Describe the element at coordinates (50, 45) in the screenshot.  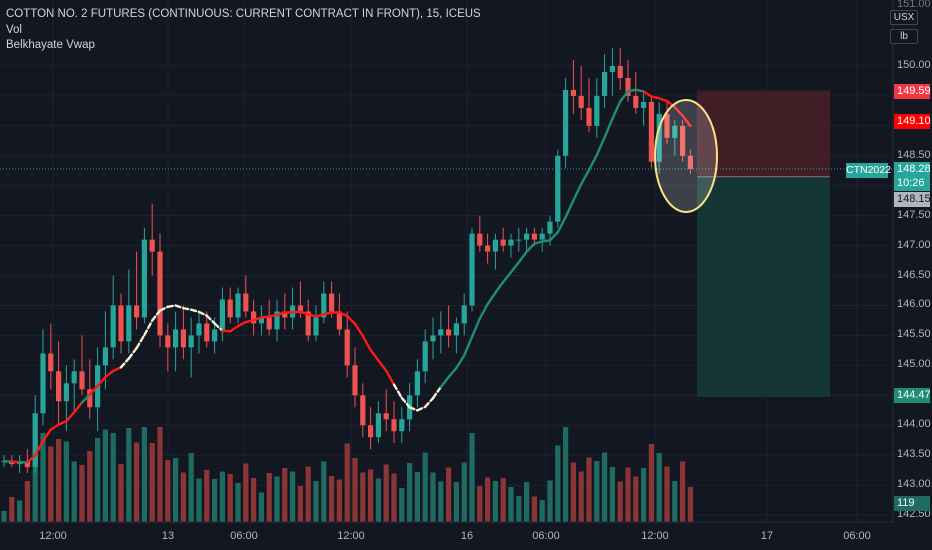
I see `vwap-indicator-label: Belkhayate Vwap` at that location.